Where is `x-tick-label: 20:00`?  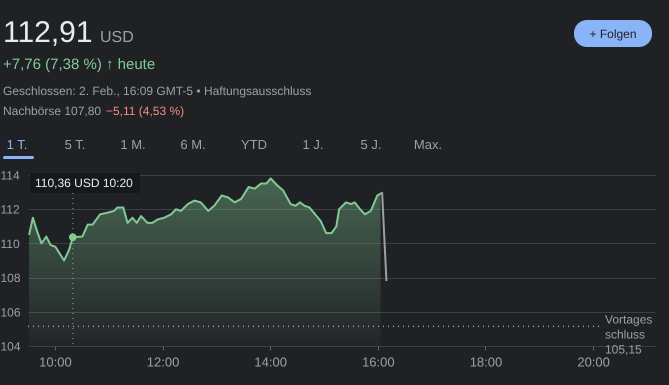 x-tick-label: 20:00 is located at coordinates (593, 362).